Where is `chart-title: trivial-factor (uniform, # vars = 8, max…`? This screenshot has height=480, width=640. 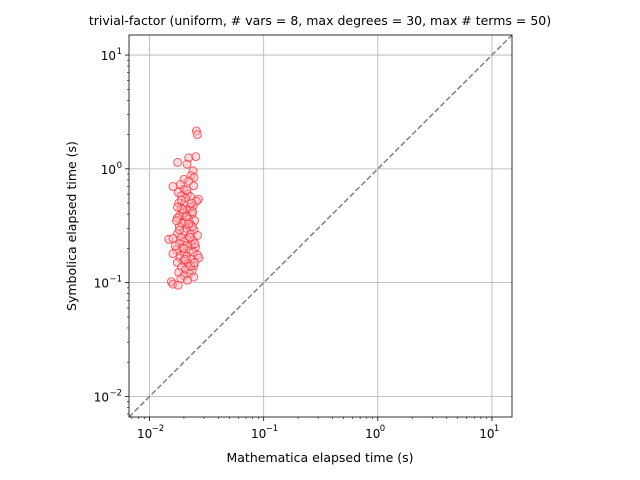 chart-title: trivial-factor (uniform, # vars = 8, max… is located at coordinates (320, 20).